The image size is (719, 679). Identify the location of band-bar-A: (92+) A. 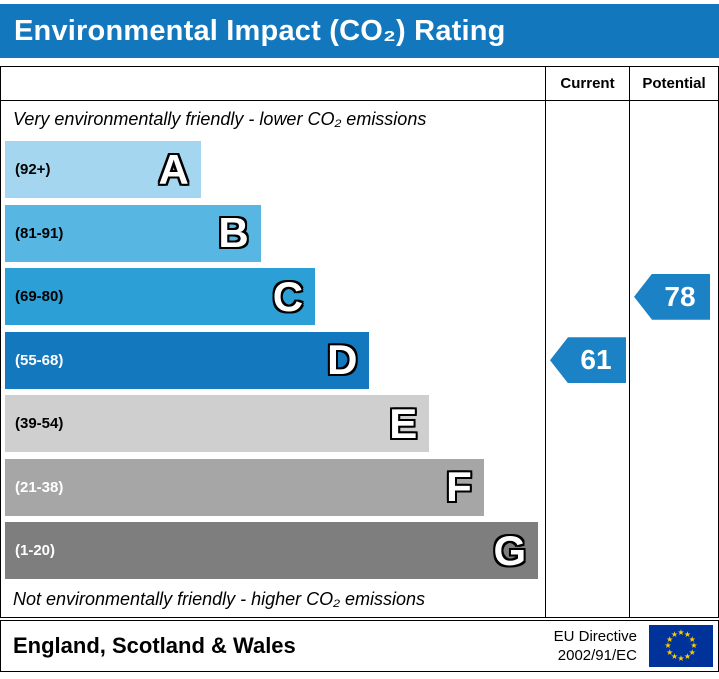
(103, 170).